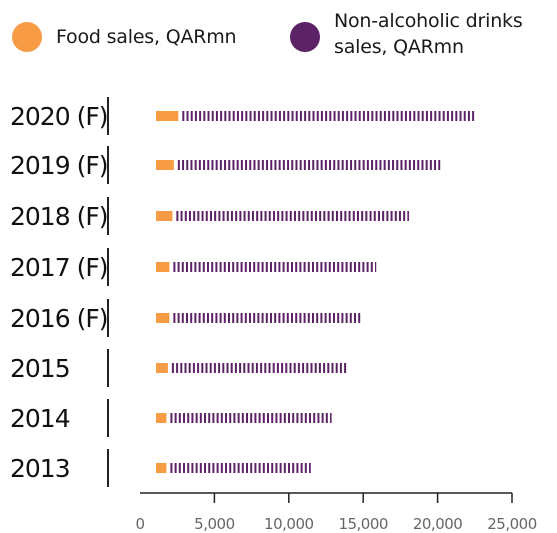 This screenshot has height=533, width=557. What do you see at coordinates (512, 524) in the screenshot?
I see `x-tick-label: 25,000` at bounding box center [512, 524].